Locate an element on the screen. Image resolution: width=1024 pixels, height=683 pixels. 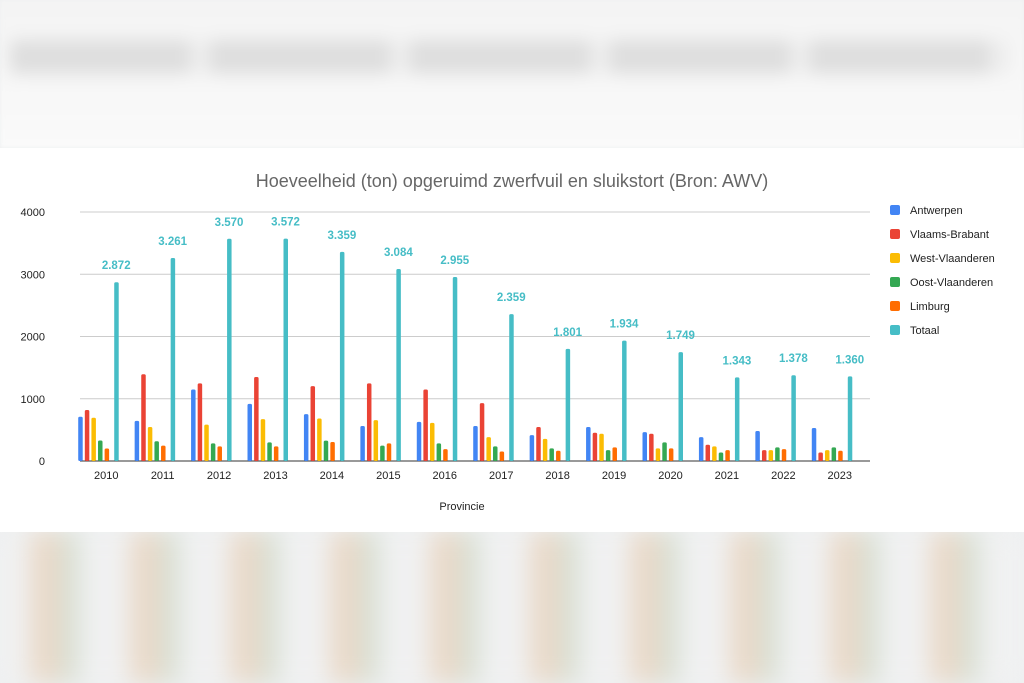
legend-label: West-Vlaanderen is located at coordinates (952, 259).